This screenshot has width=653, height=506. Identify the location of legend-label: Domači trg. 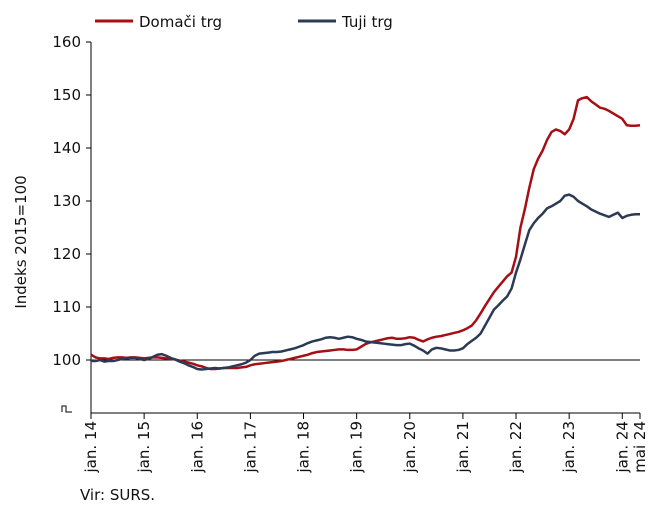
(180, 22).